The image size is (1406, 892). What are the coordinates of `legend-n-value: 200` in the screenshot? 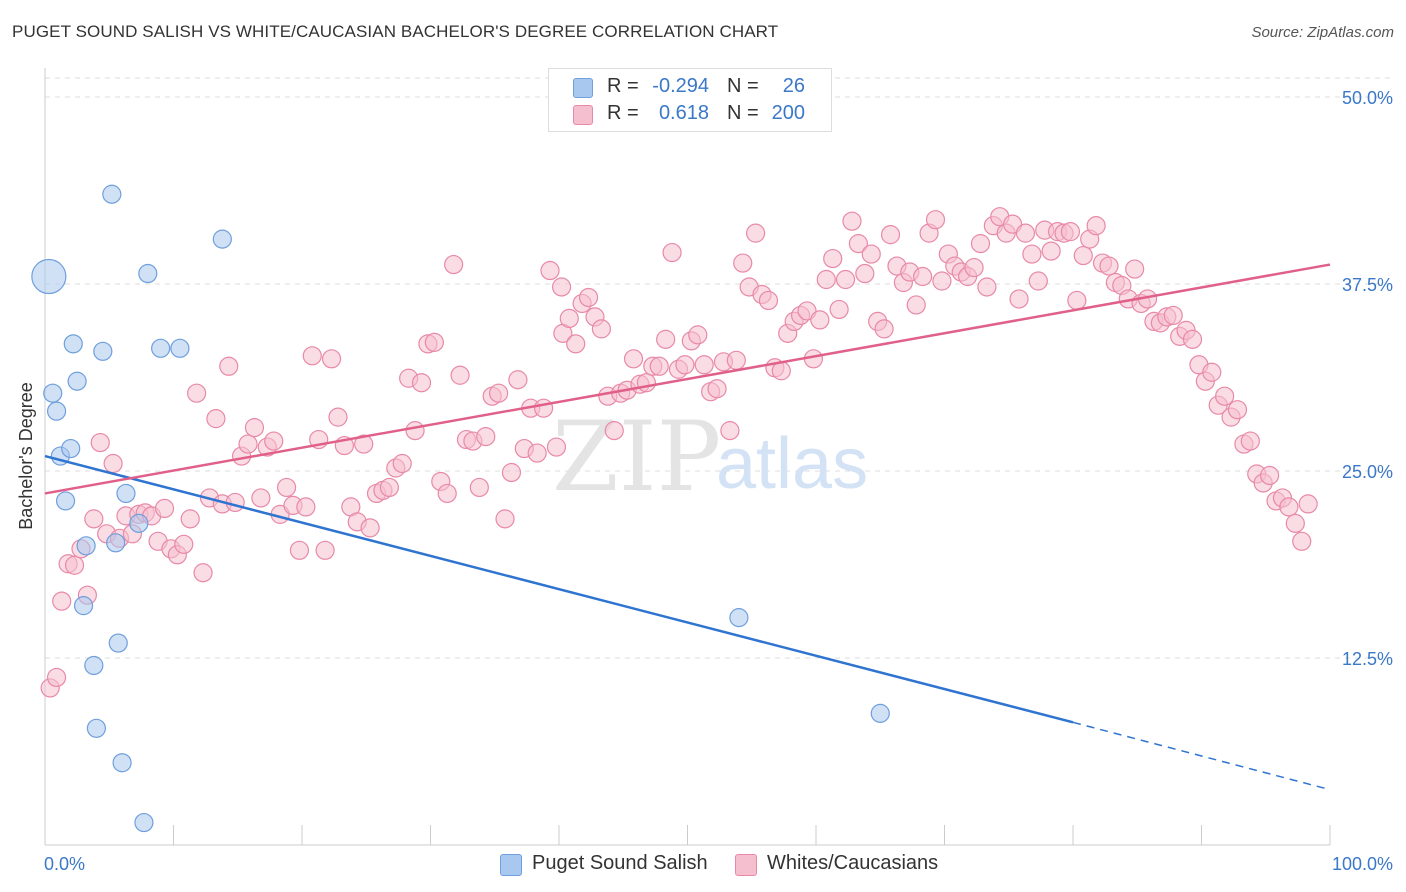 It's located at (788, 113).